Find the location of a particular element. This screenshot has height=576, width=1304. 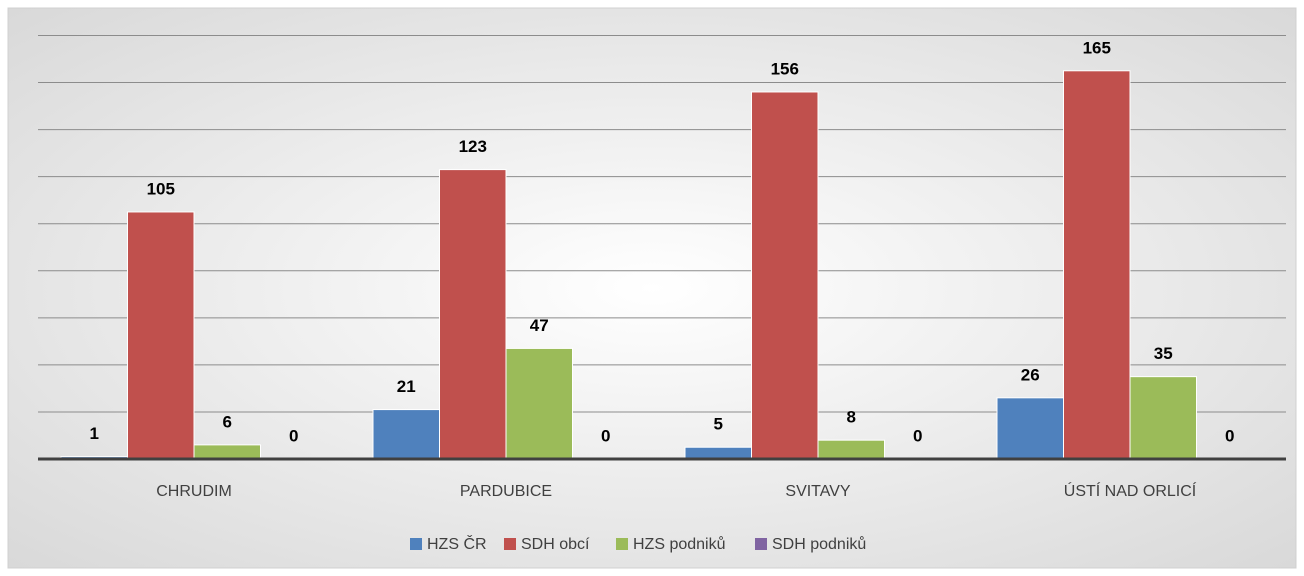

x-tick-label: ÚSTÍ NAD ORLICÍ is located at coordinates (1130, 490).